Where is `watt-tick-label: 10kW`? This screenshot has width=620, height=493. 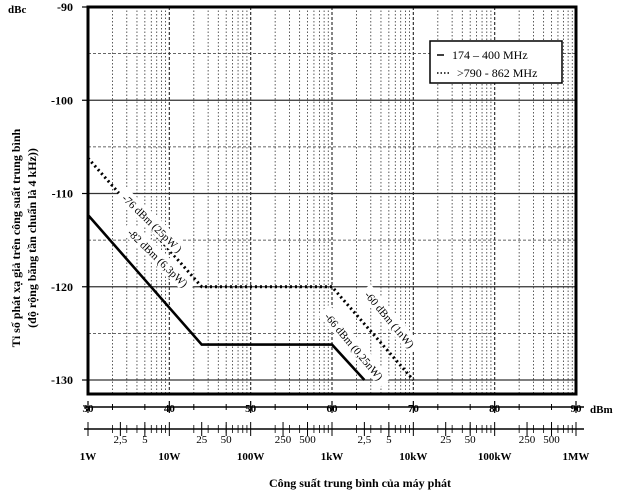 watt-tick-label: 10kW is located at coordinates (413, 457).